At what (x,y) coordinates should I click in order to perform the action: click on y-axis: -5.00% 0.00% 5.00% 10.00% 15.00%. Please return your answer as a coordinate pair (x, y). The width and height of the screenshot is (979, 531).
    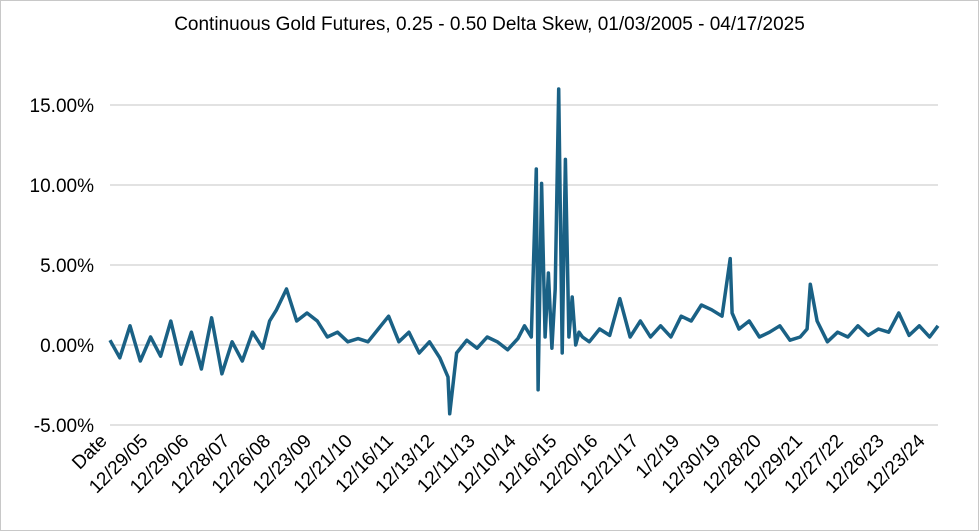
    Looking at the image, I should click on (62, 266).